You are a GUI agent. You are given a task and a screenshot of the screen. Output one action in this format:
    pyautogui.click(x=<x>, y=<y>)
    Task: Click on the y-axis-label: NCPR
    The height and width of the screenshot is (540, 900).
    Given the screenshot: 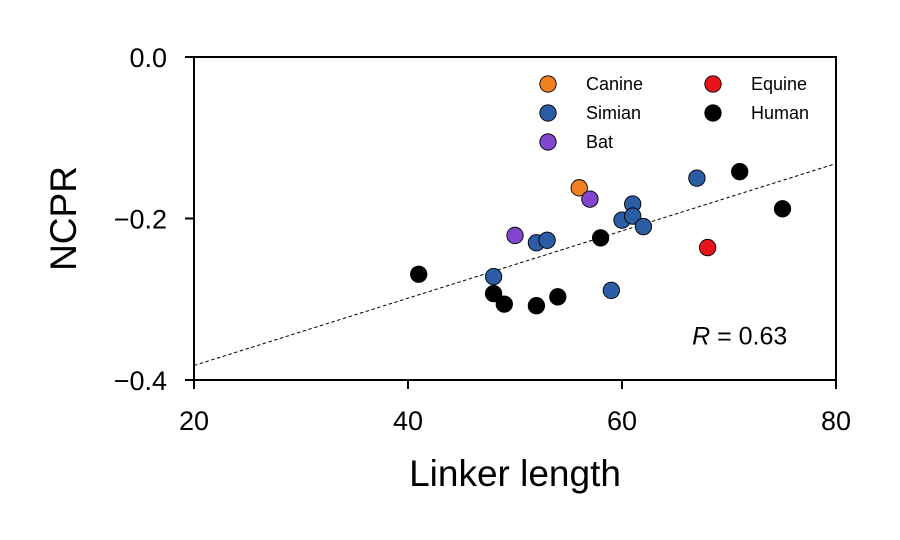 What is the action you would take?
    pyautogui.click(x=63, y=218)
    